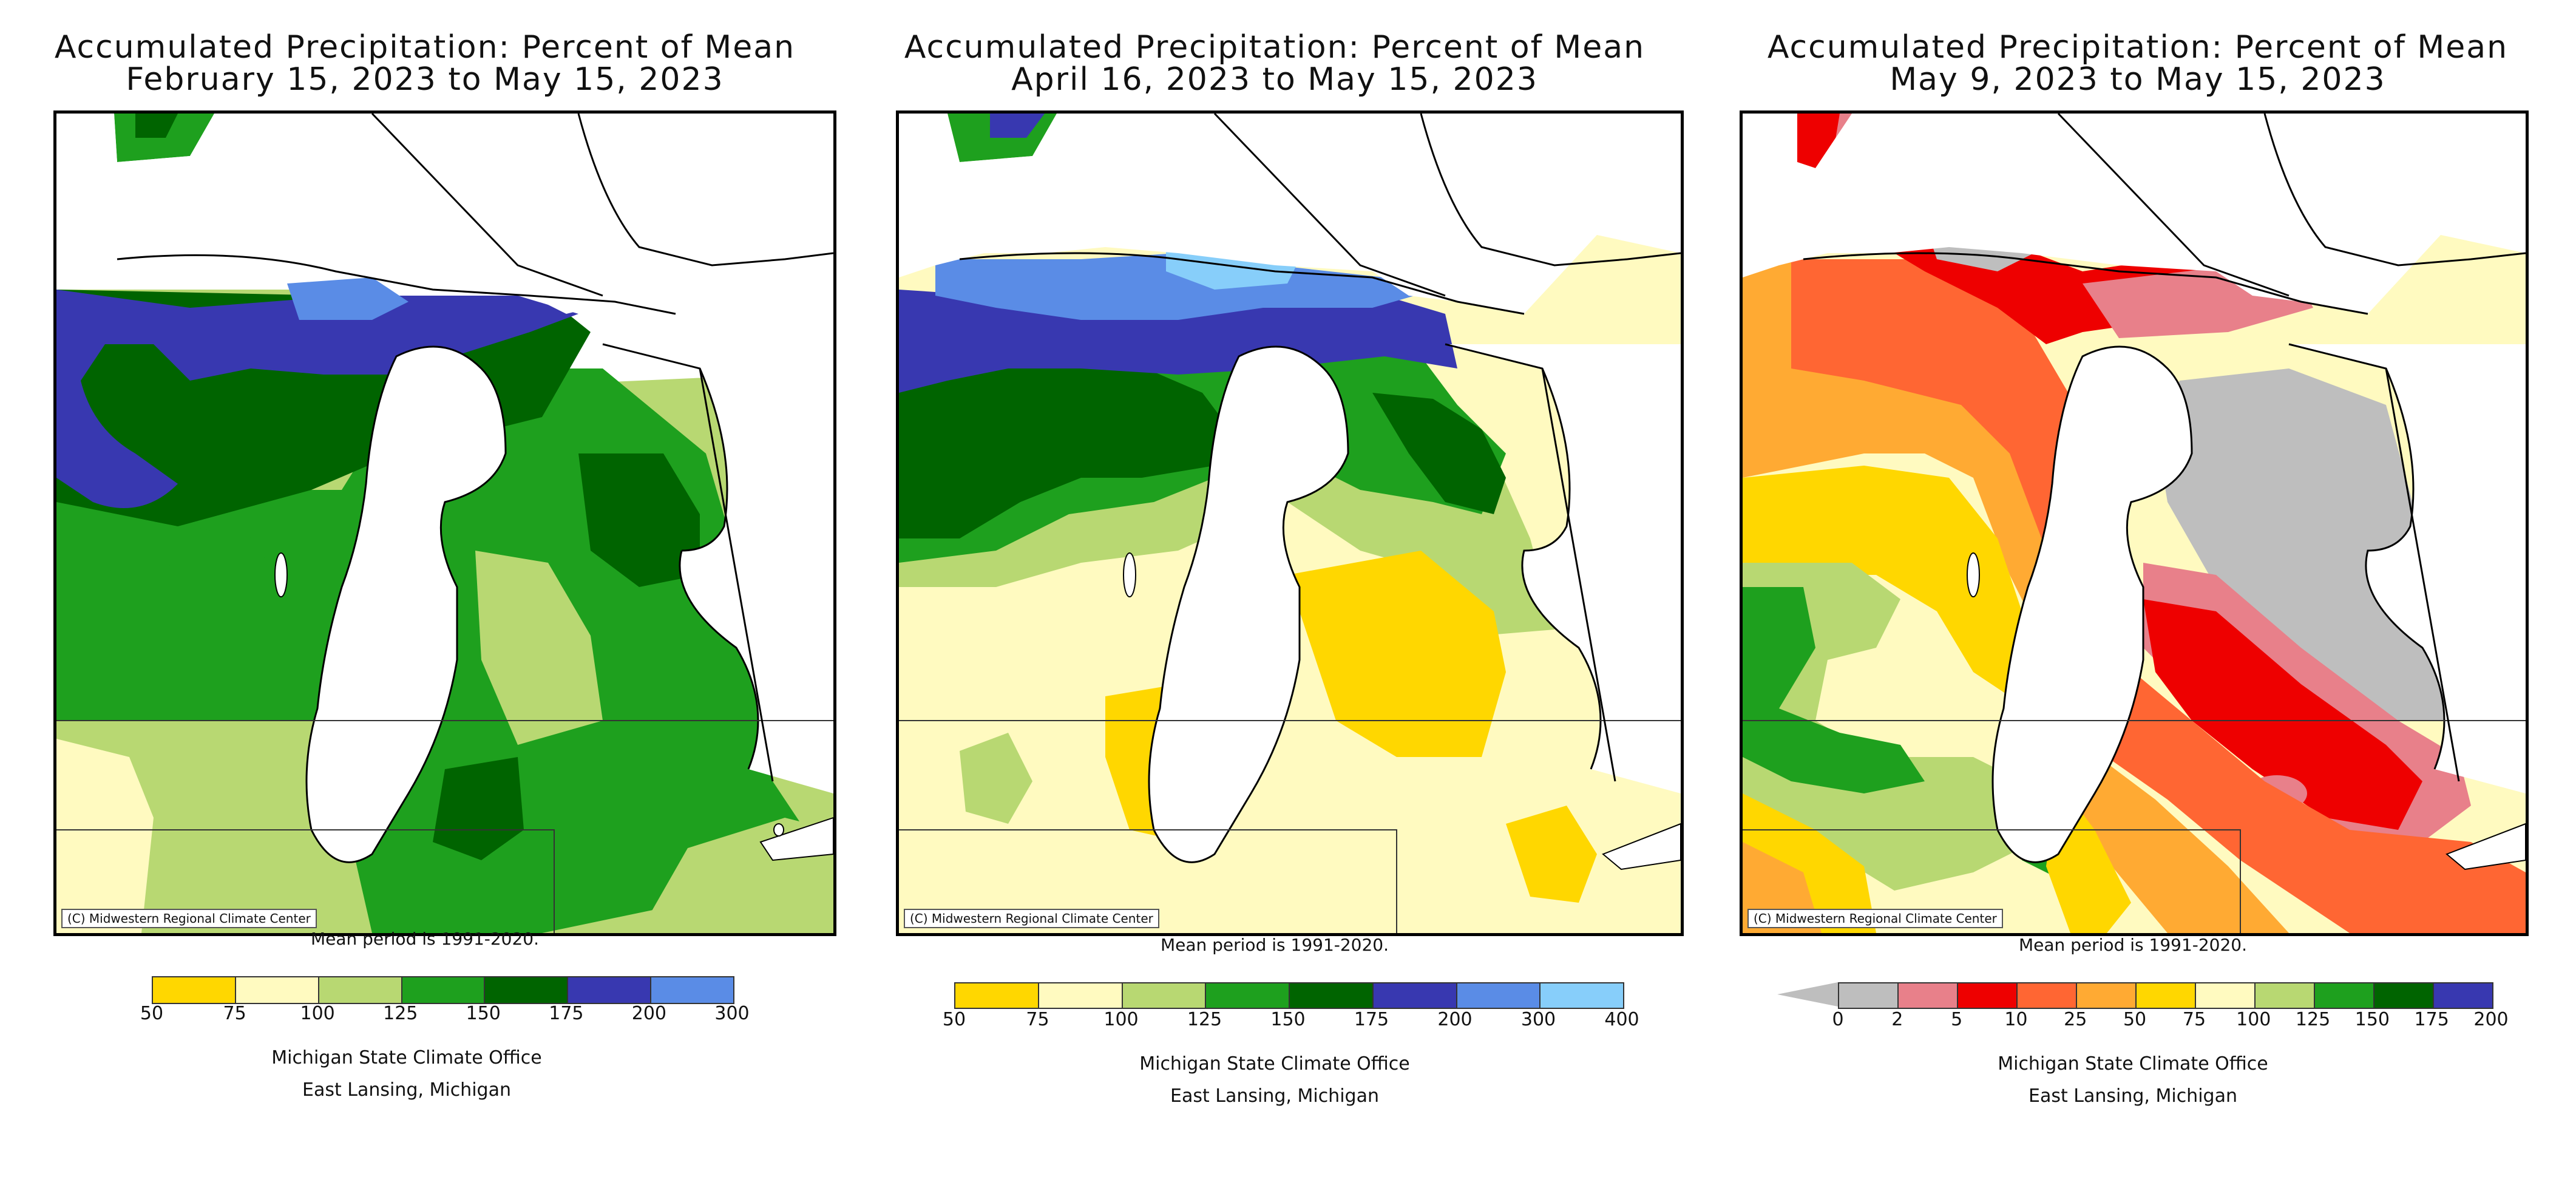  I want to click on panel-date-range: May 9, 2023 to May 15, 2023, so click(2138, 79).